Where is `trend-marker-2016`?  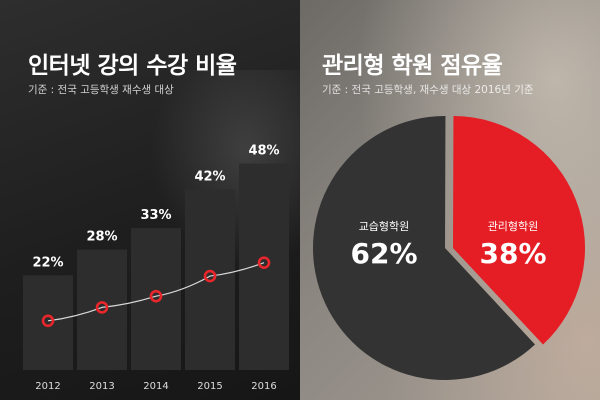
trend-marker-2016 is located at coordinates (264, 262).